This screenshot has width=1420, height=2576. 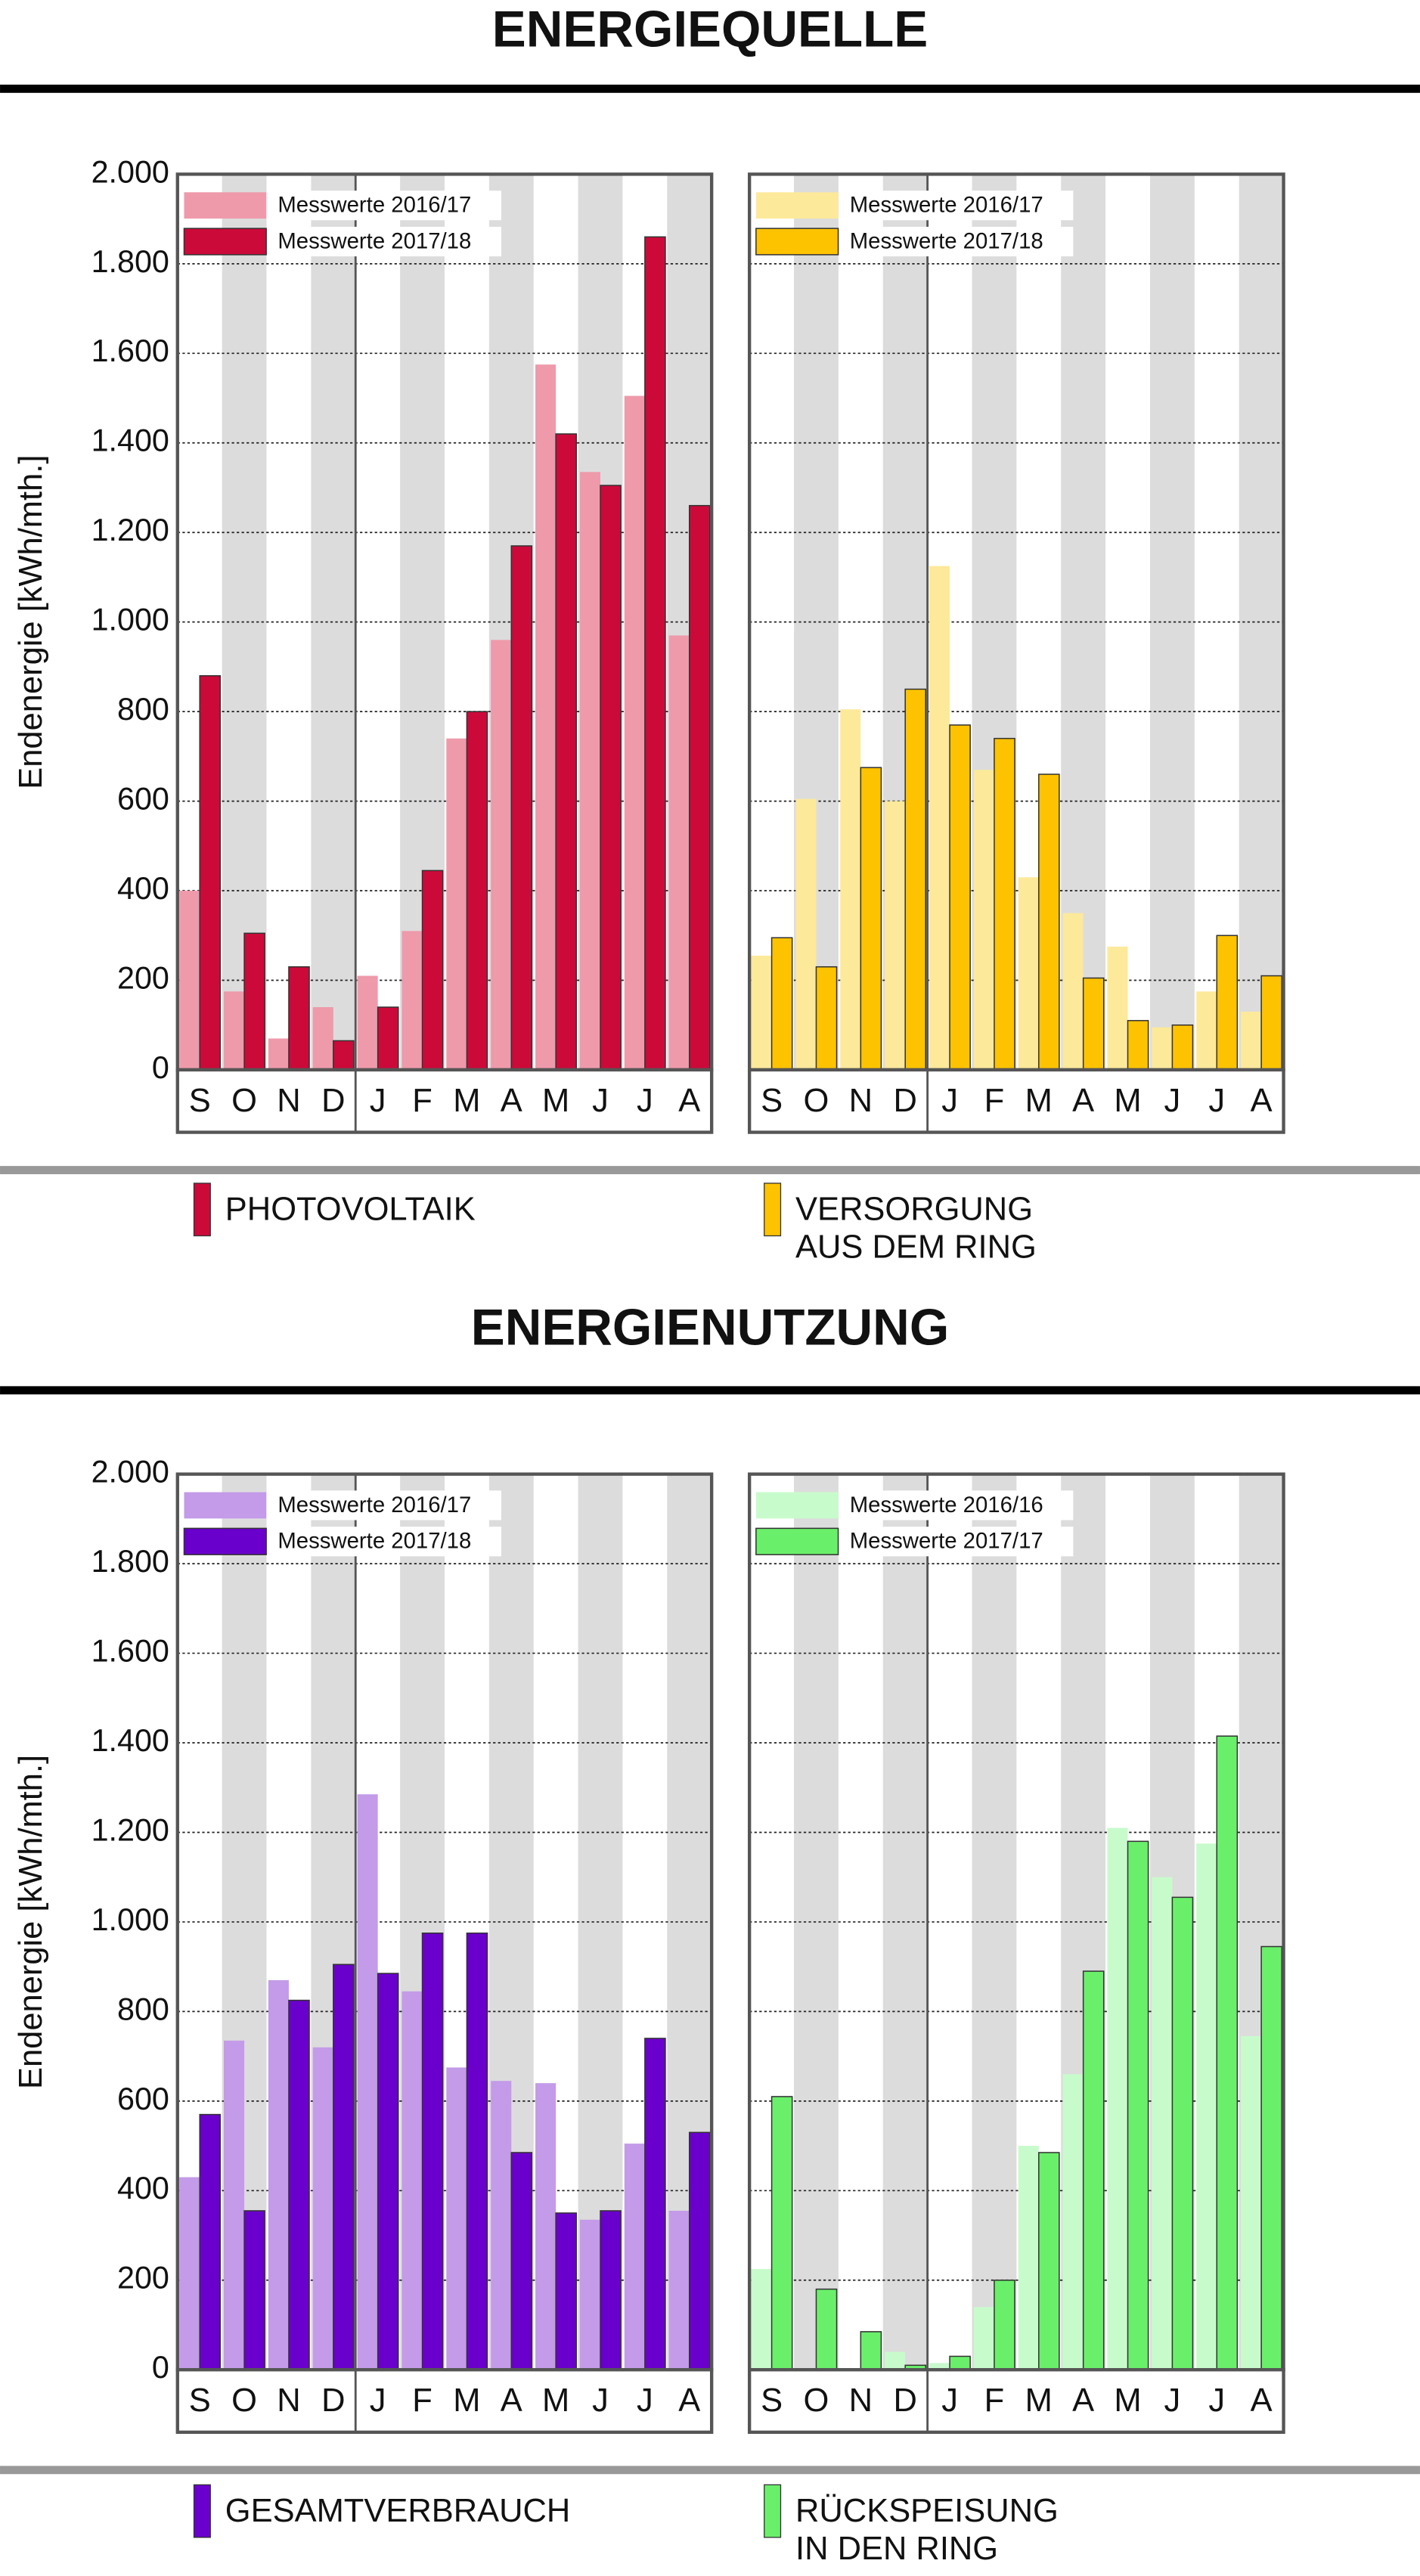 What do you see at coordinates (914, 1209) in the screenshot?
I see `legend-label: VERSORGUNG` at bounding box center [914, 1209].